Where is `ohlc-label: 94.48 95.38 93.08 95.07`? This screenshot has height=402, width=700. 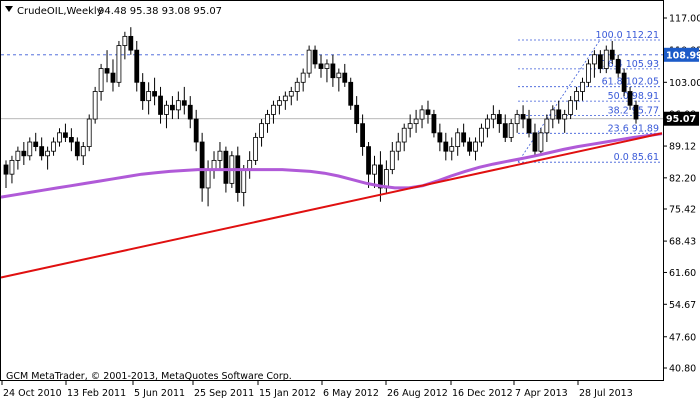
ohlc-label: 94.48 95.38 93.08 95.07 is located at coordinates (160, 11).